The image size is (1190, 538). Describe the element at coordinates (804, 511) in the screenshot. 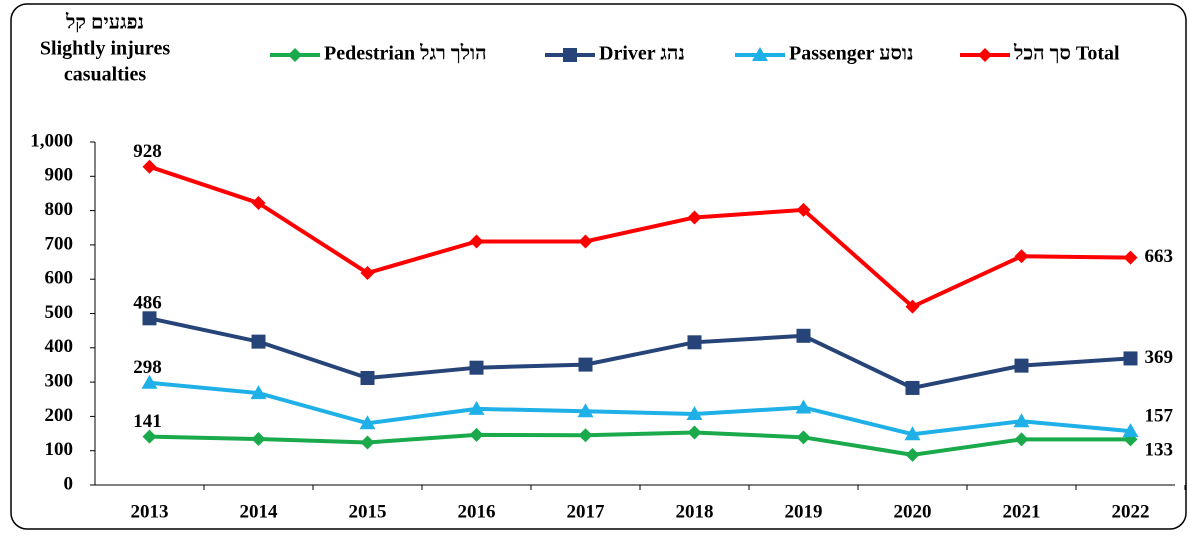

I see `x-tick-label: 2019` at that location.